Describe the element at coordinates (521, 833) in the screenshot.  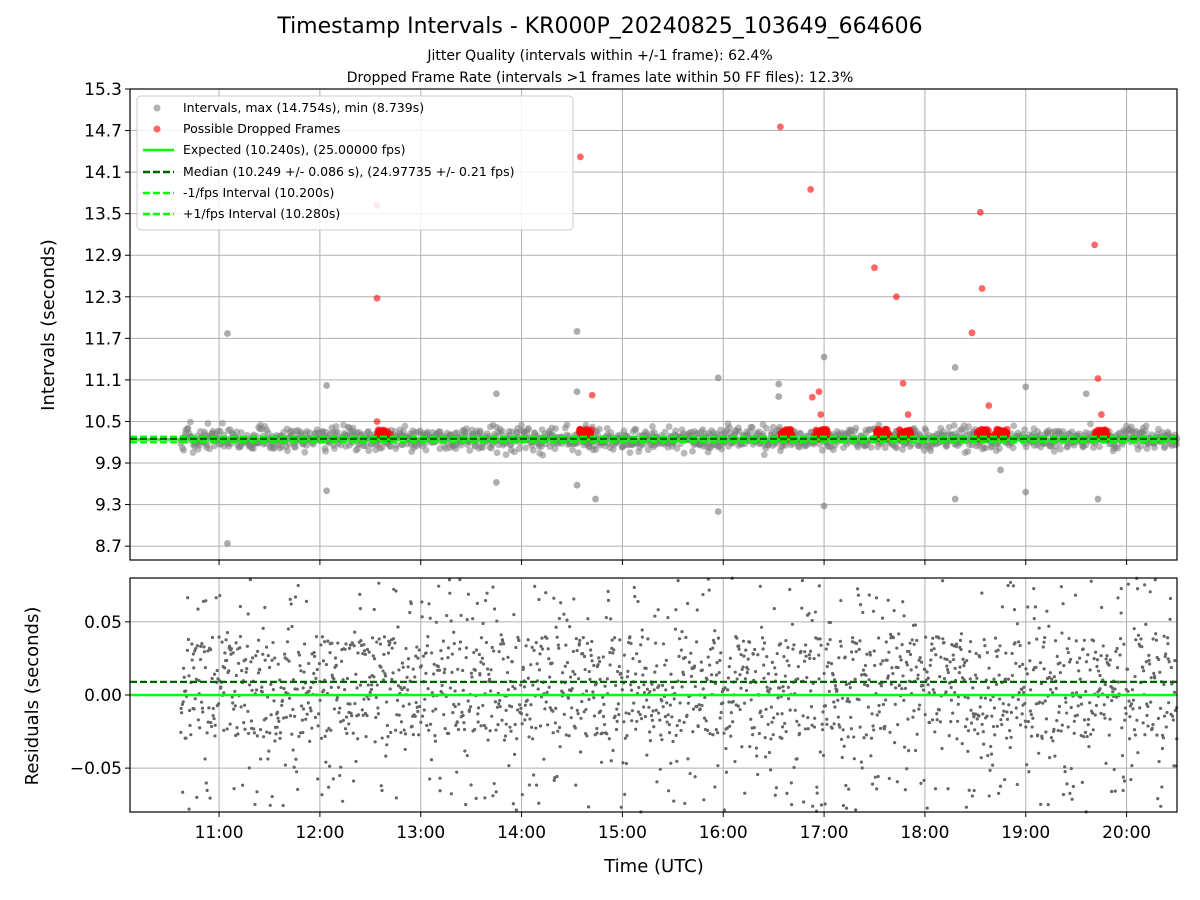
I see `x-tick-label: 14:00` at that location.